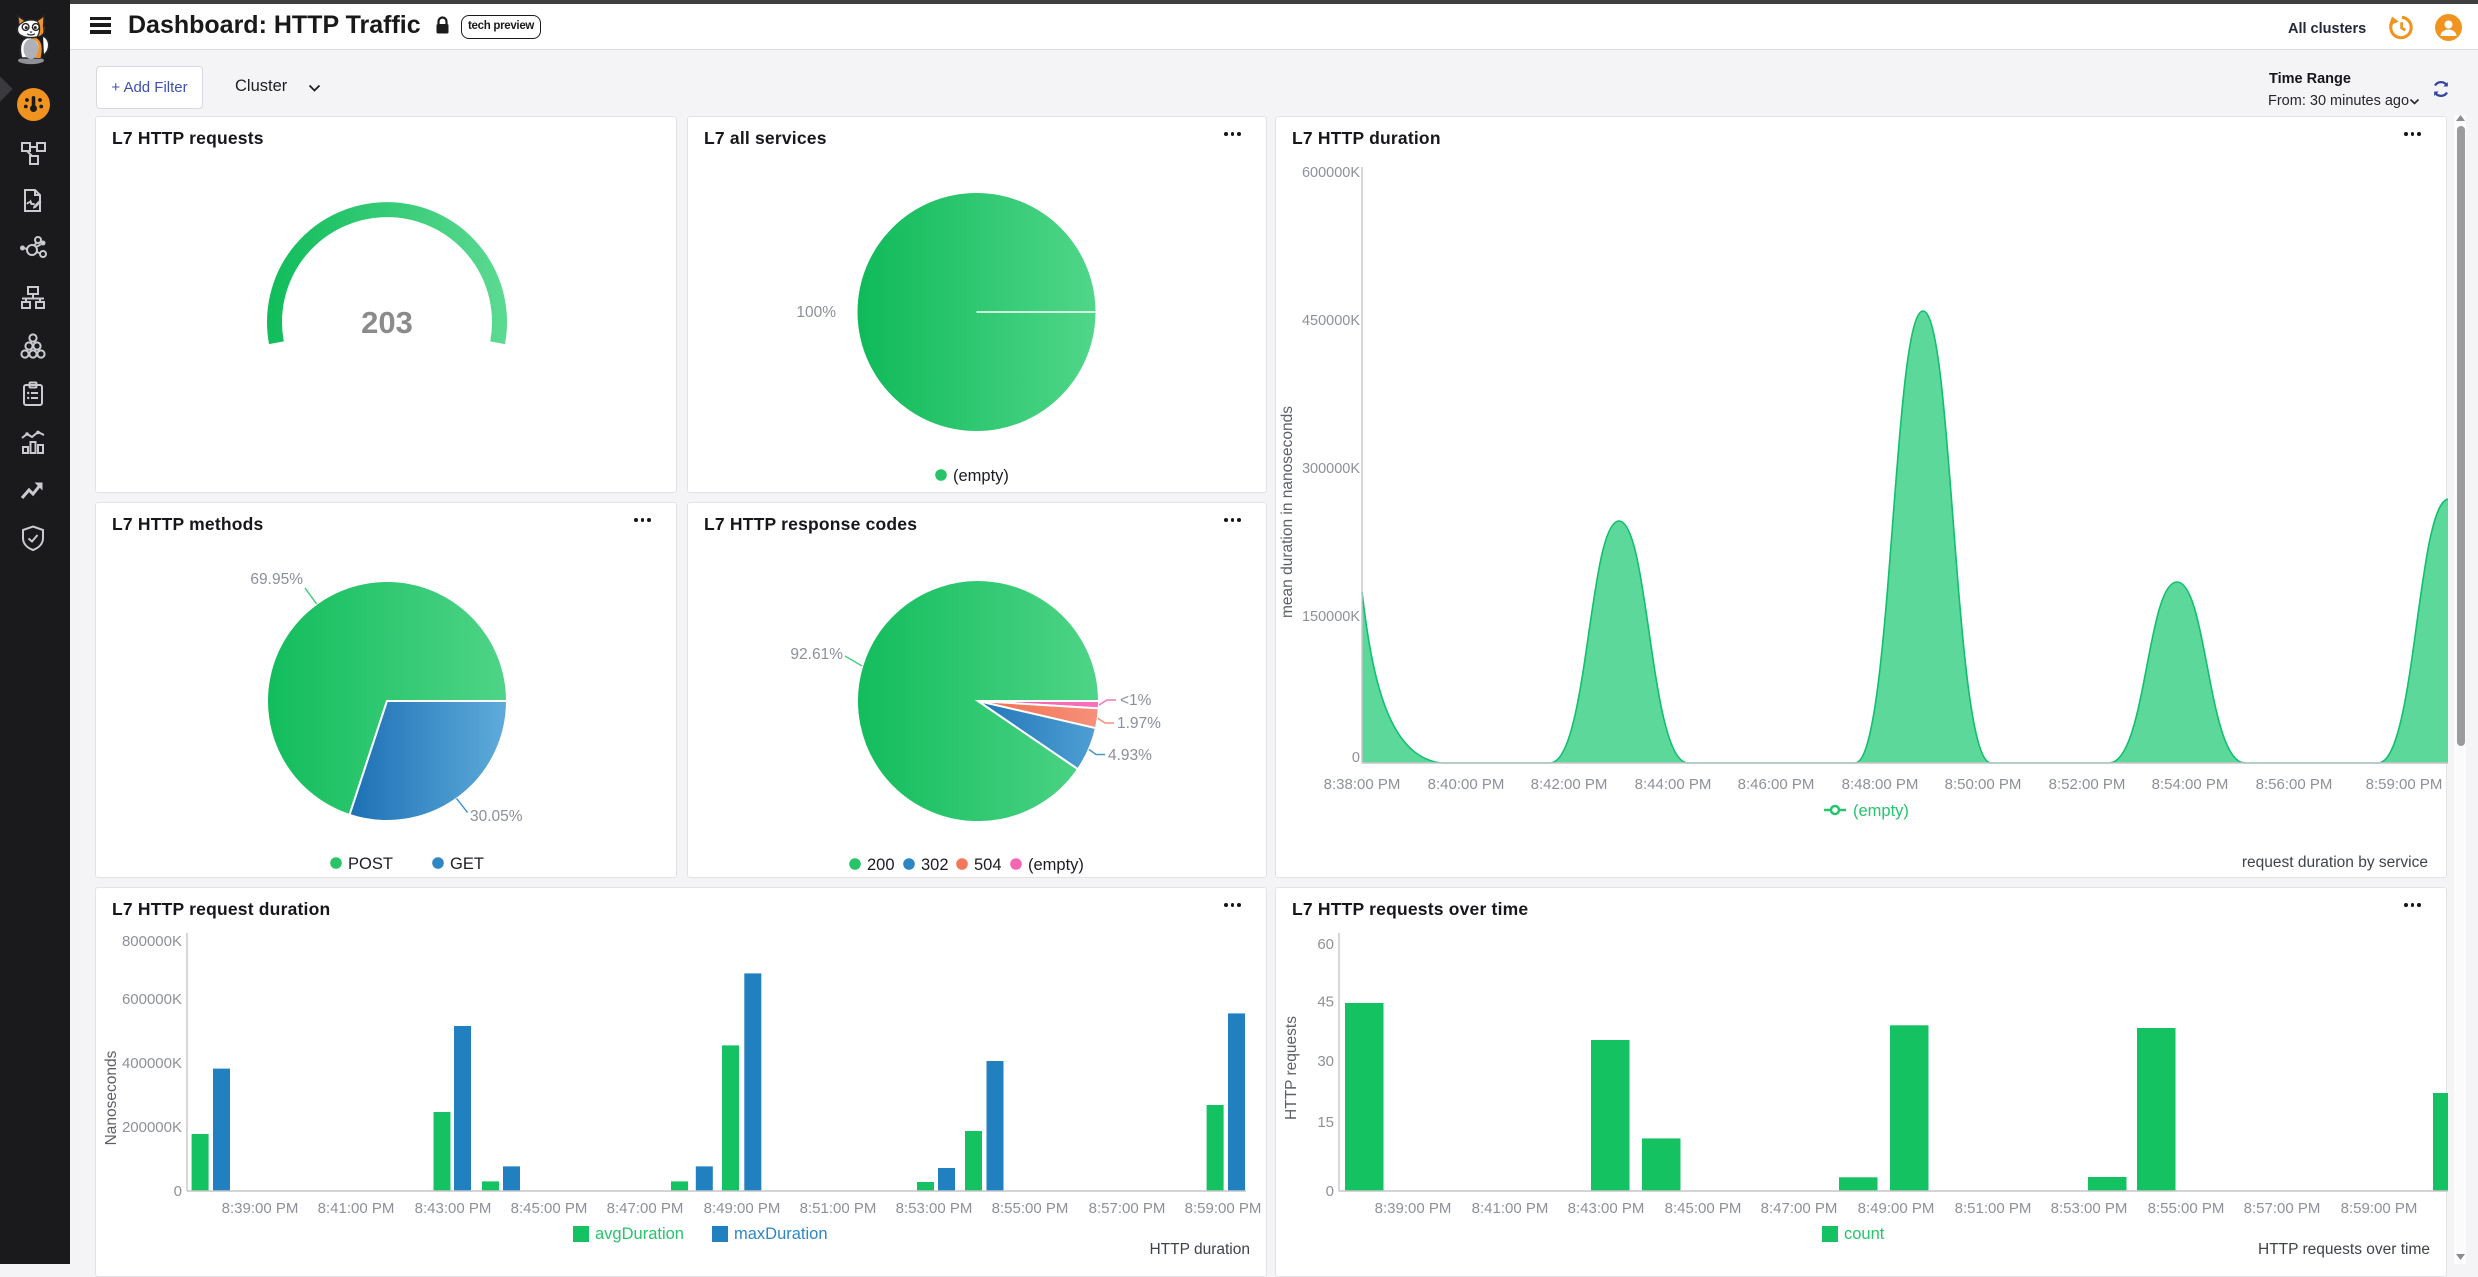 The height and width of the screenshot is (1277, 2478). What do you see at coordinates (1864, 1234) in the screenshot?
I see `svg-text: count` at bounding box center [1864, 1234].